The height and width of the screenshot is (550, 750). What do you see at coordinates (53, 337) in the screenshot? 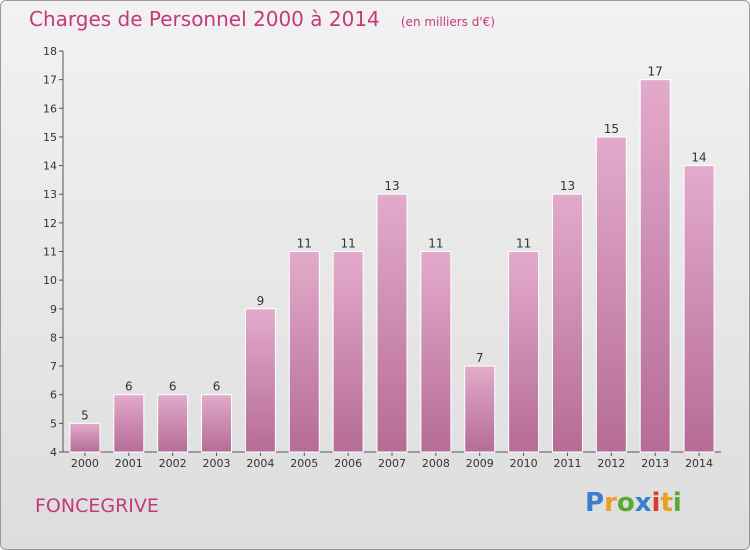
I see `y-tick-label: 8` at bounding box center [53, 337].